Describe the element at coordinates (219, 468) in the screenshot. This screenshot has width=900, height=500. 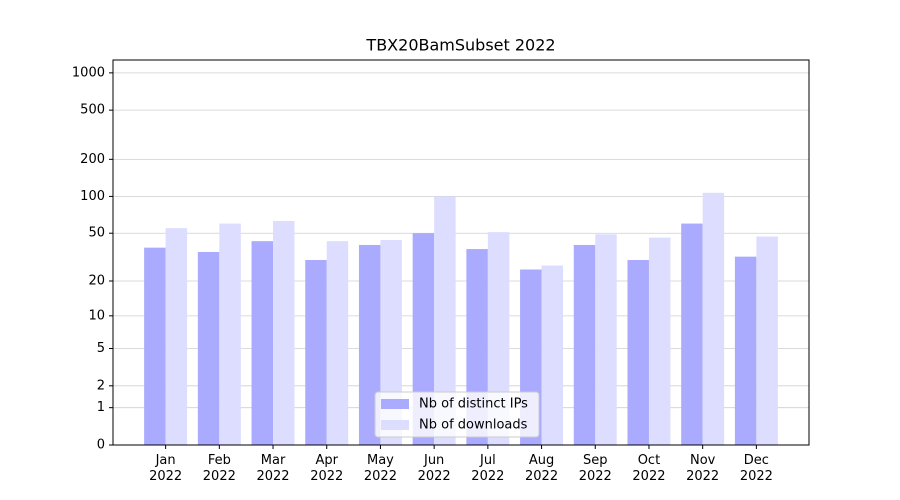
I see `x-tick-label: Feb 2022` at that location.